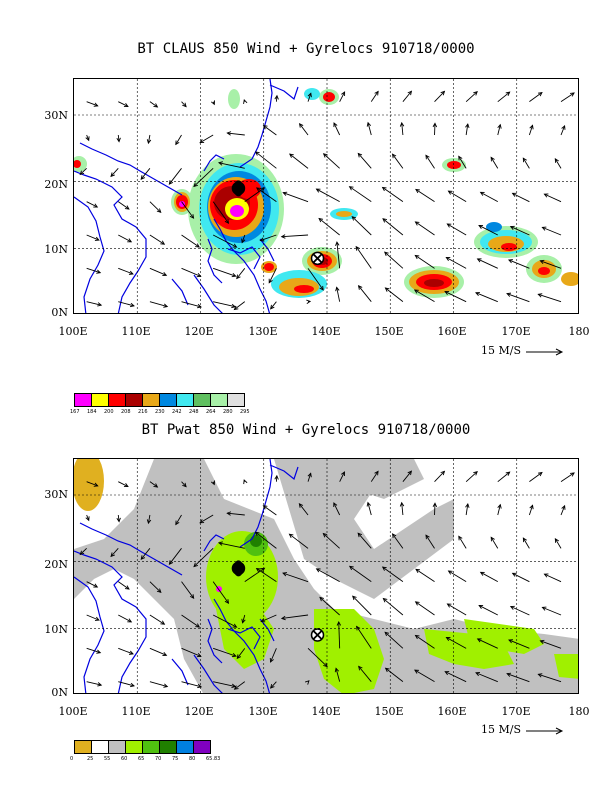  I want to click on legend-tick-label: 216, so click(143, 412).